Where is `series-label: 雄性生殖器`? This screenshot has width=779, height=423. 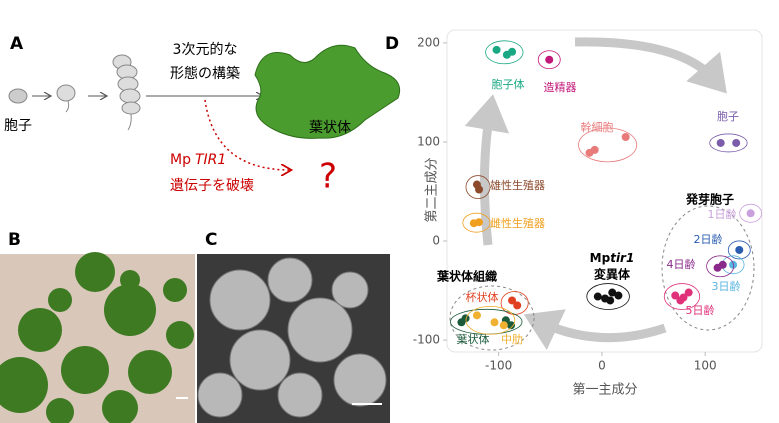 series-label: 雄性生殖器 is located at coordinates (517, 185).